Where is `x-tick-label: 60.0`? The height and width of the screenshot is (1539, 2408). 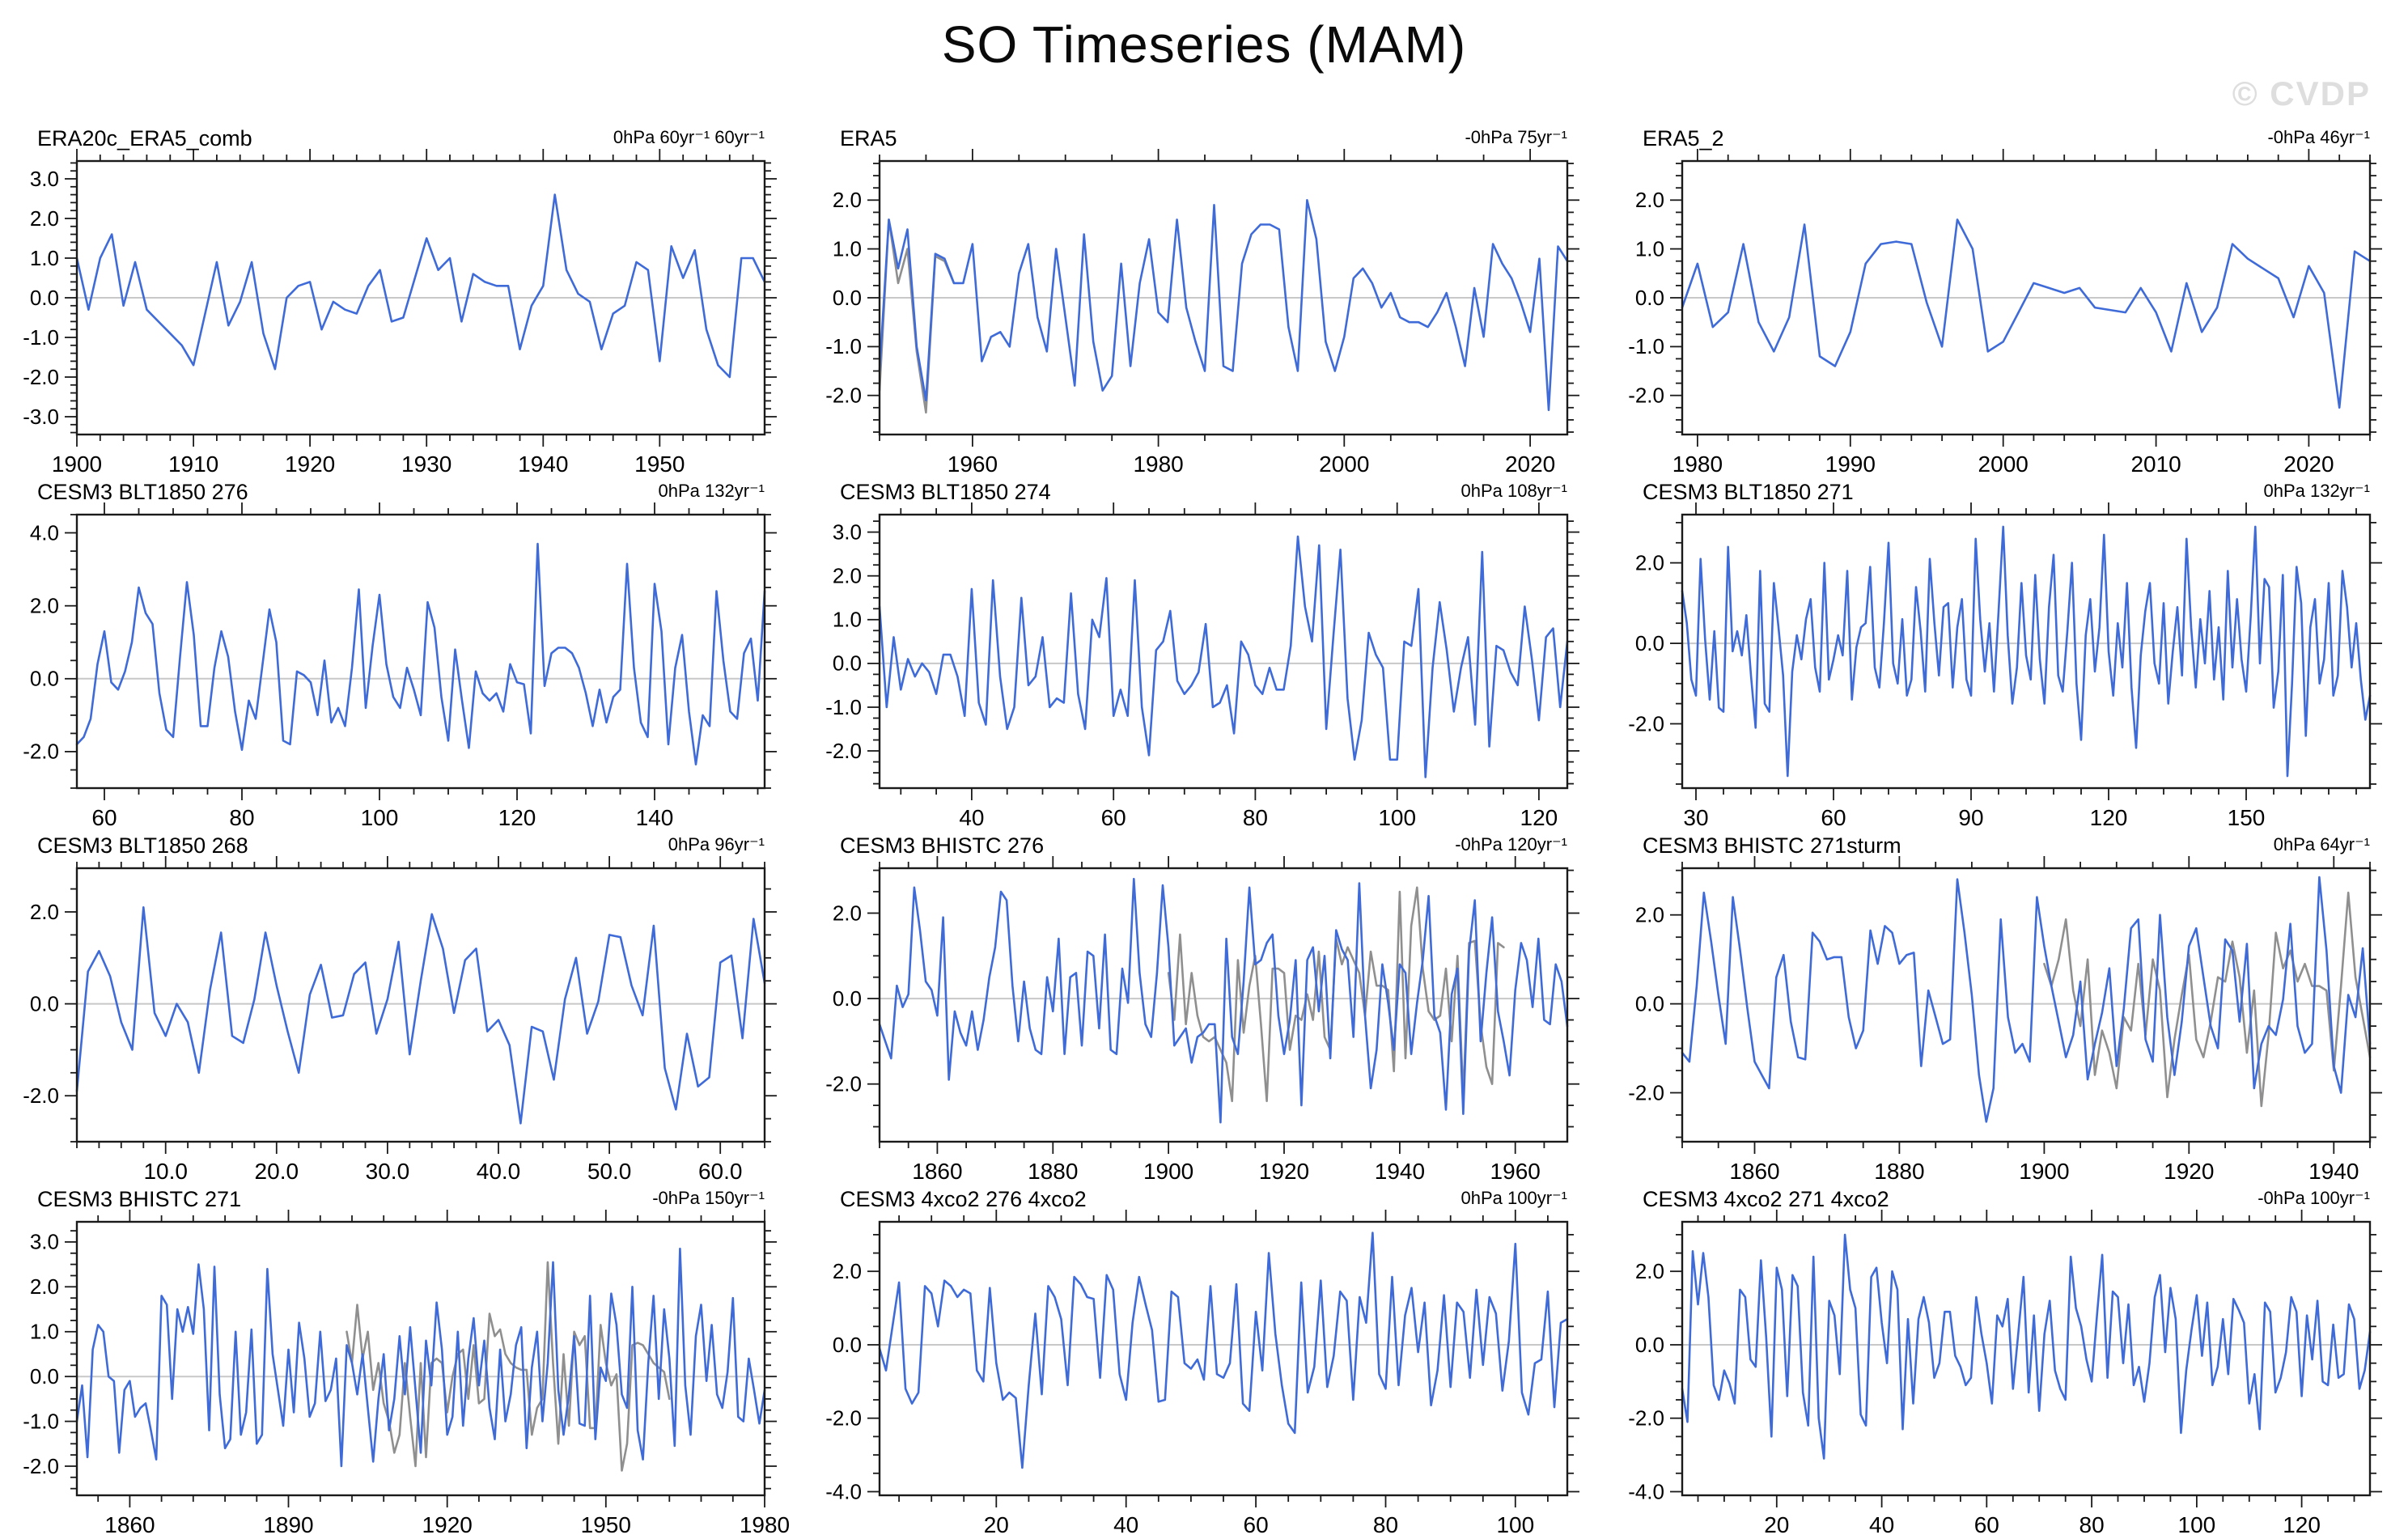 x-tick-label: 60.0 is located at coordinates (720, 1170).